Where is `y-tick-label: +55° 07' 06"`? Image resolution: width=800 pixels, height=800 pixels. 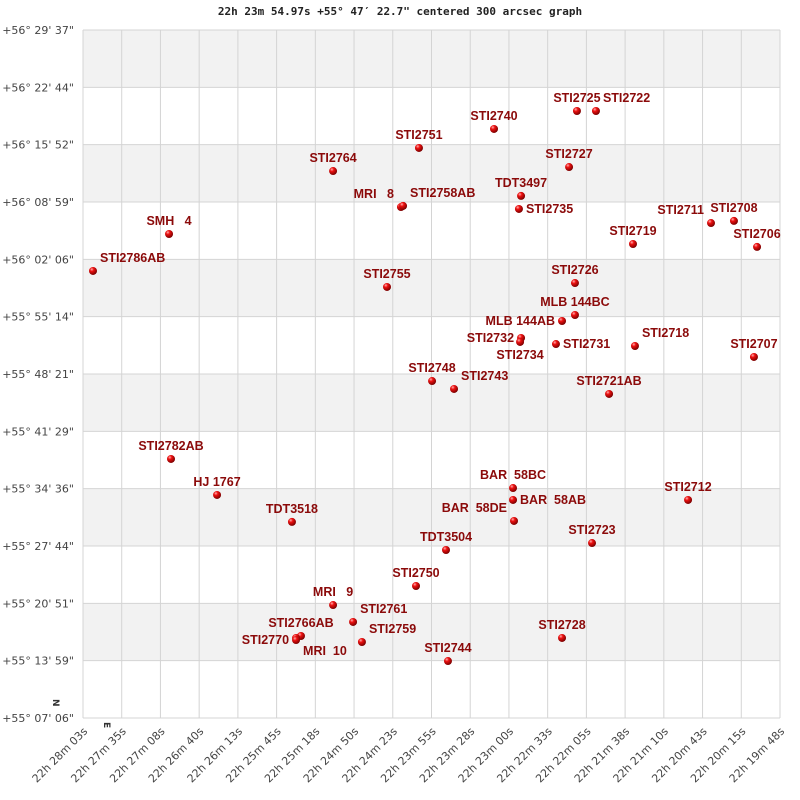
y-tick-label: +55° 07' 06" is located at coordinates (38, 718).